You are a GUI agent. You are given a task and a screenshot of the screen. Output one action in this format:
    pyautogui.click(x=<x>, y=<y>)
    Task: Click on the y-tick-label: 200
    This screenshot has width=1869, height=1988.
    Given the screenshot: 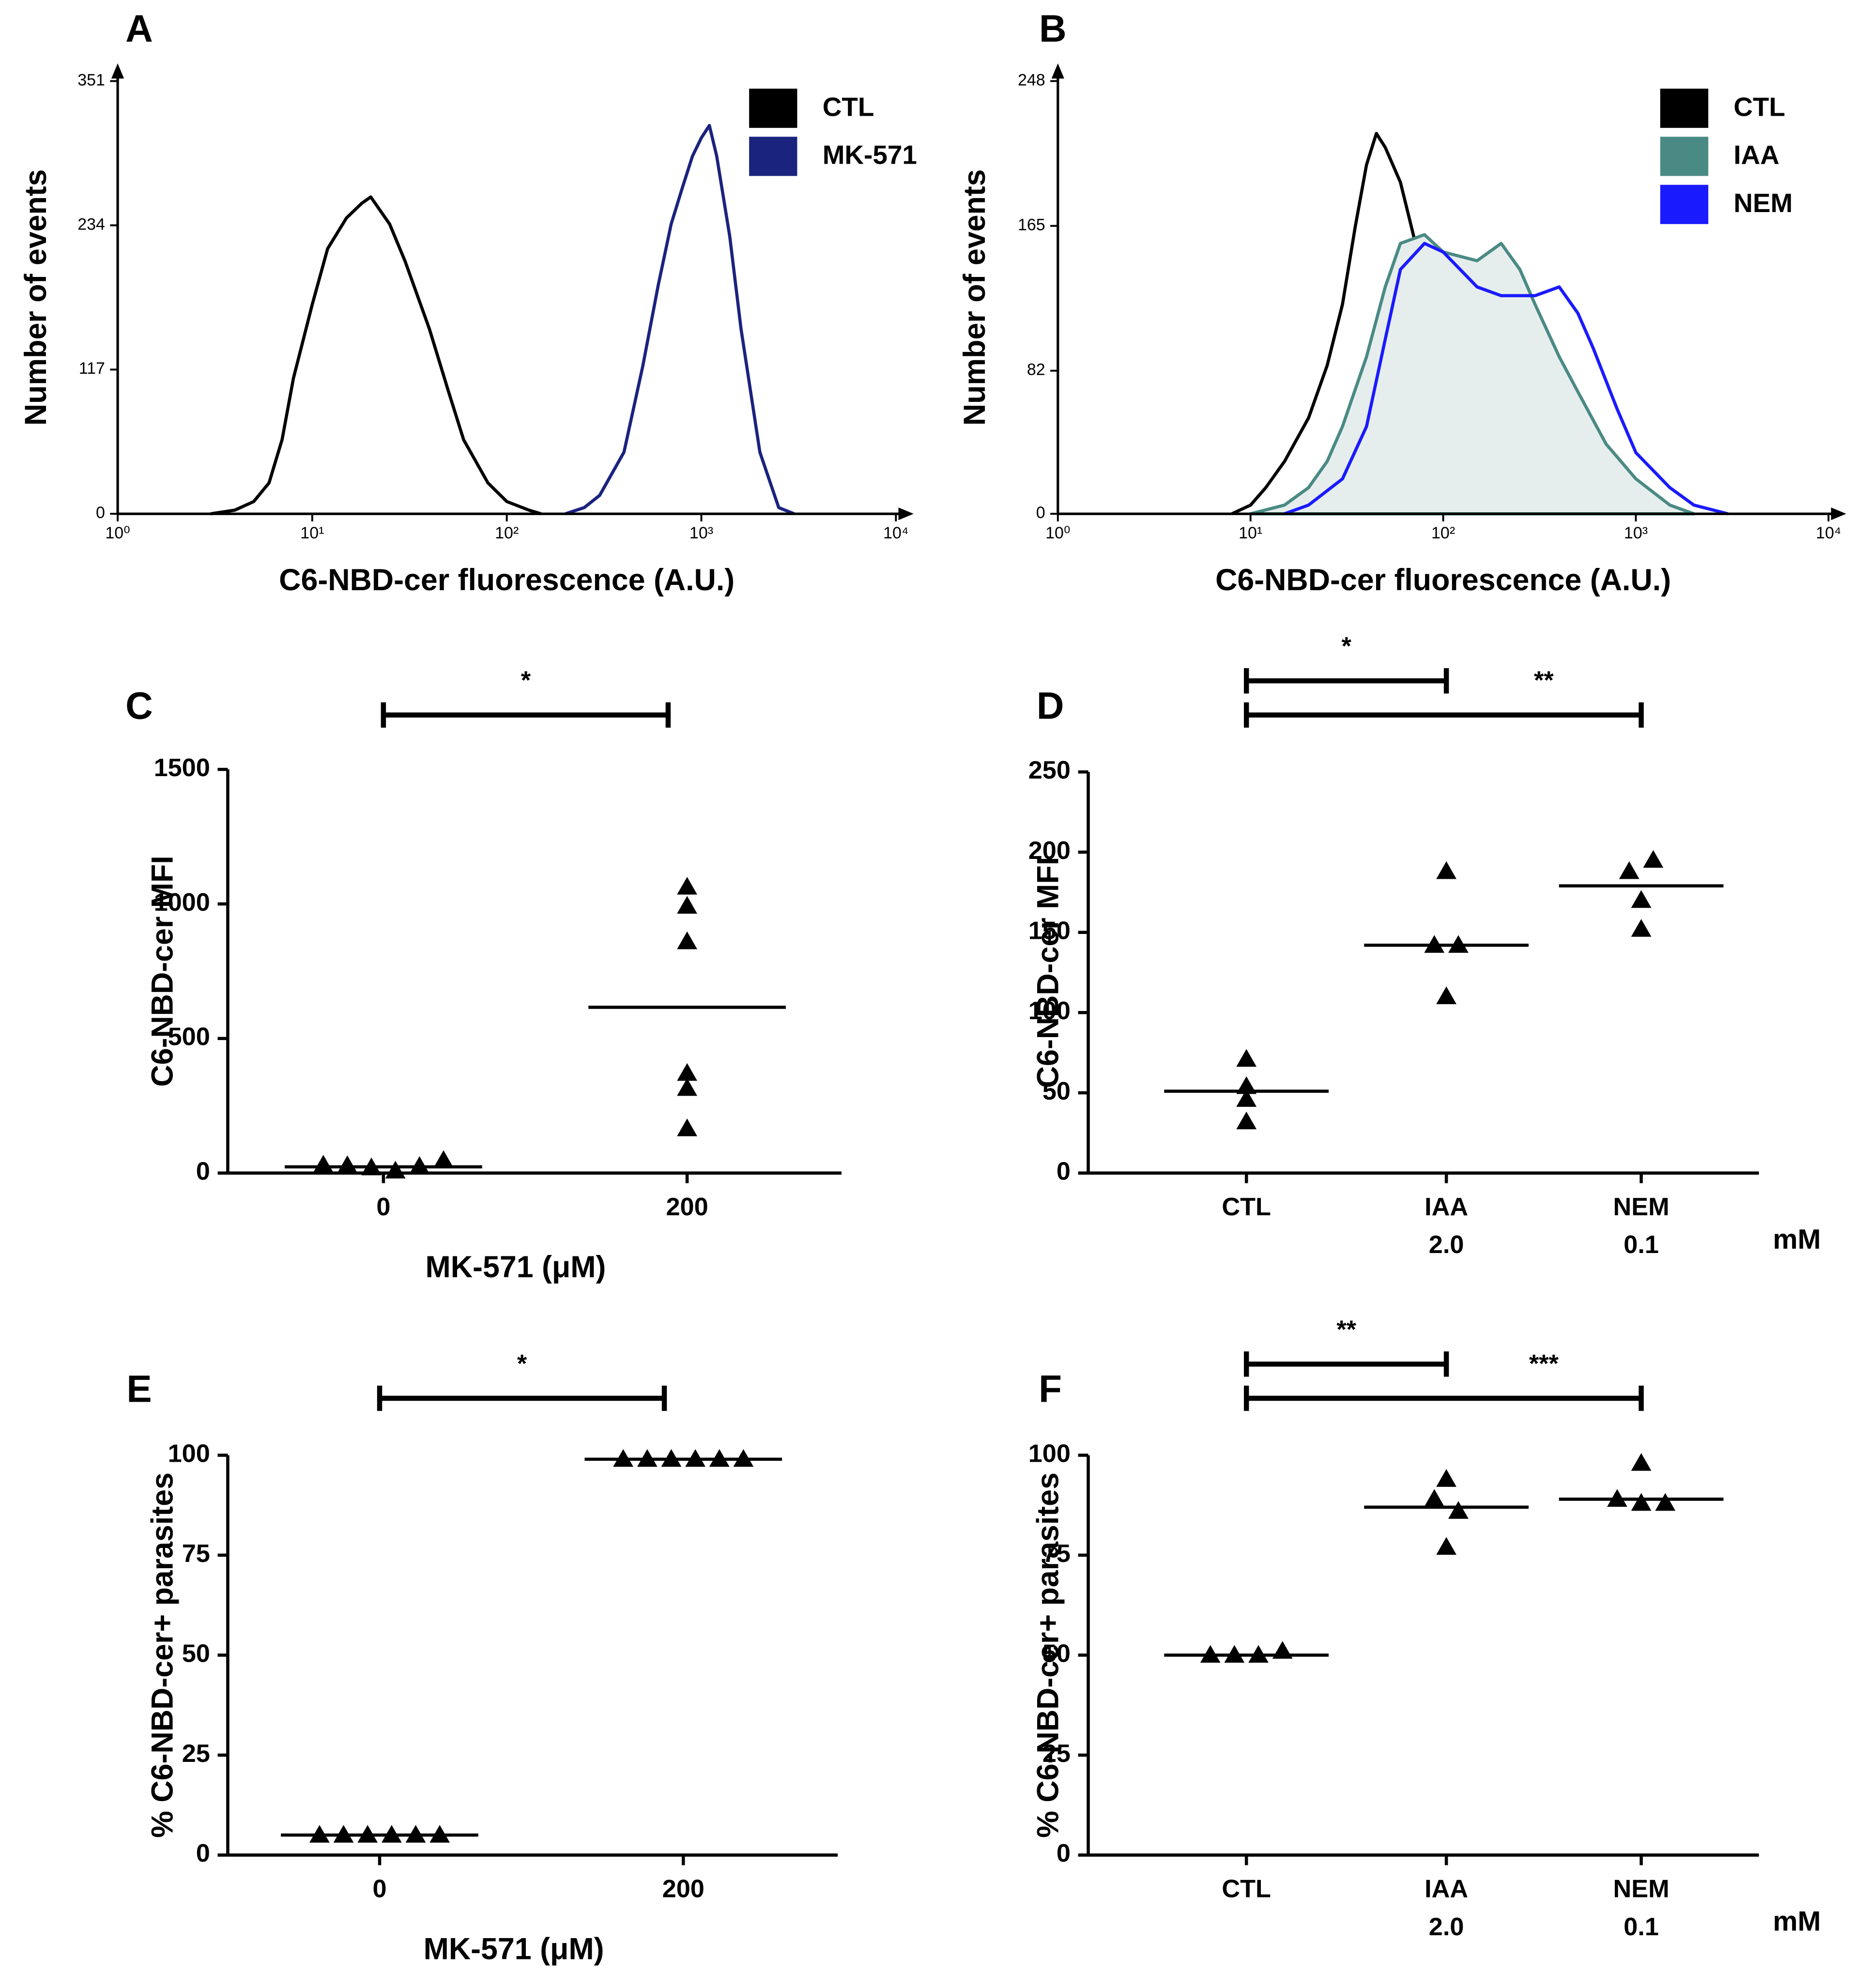 What is the action you would take?
    pyautogui.click(x=1049, y=851)
    